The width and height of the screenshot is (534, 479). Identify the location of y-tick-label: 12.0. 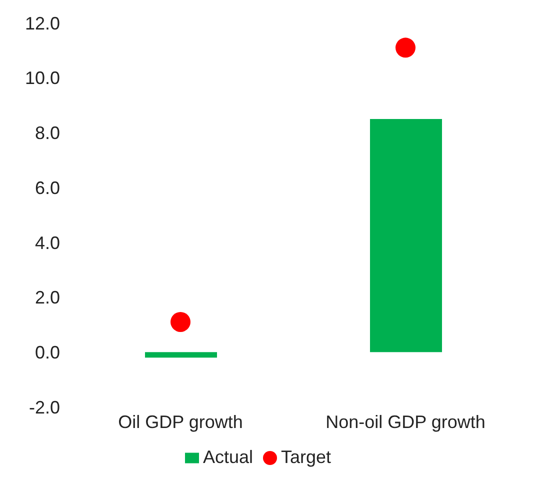
(42, 23).